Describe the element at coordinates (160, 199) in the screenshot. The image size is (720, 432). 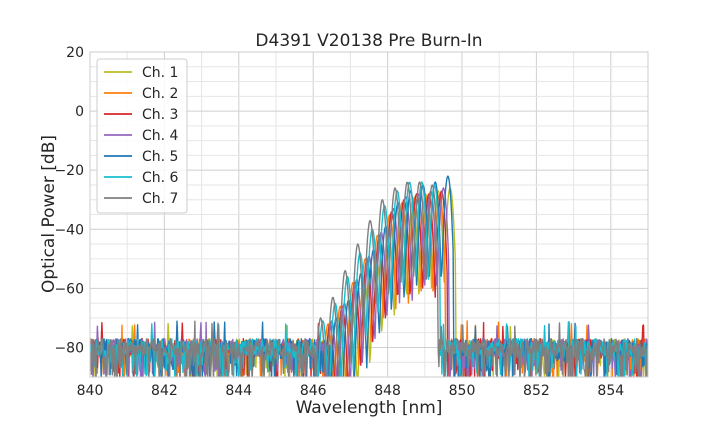
I see `legend-label: Ch. 7` at that location.